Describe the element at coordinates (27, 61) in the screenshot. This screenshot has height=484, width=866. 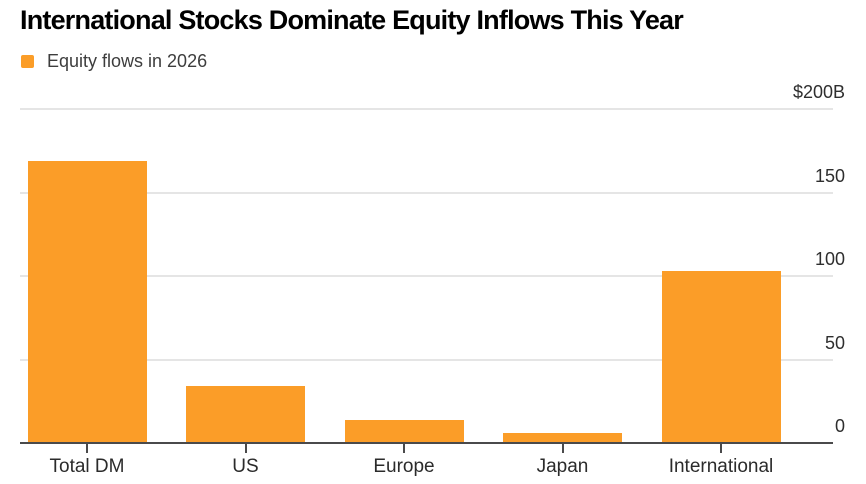
I see `legend-swatch-icon` at that location.